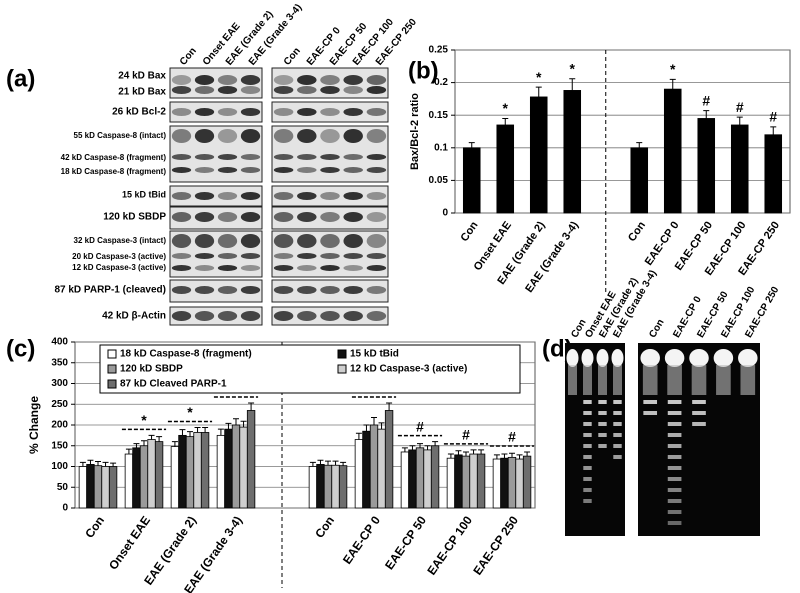 Image resolution: width=800 pixels, height=593 pixels. Describe the element at coordinates (173, 384) in the screenshot. I see `legend-label: 87 kD Cleaved PARP-1` at that location.